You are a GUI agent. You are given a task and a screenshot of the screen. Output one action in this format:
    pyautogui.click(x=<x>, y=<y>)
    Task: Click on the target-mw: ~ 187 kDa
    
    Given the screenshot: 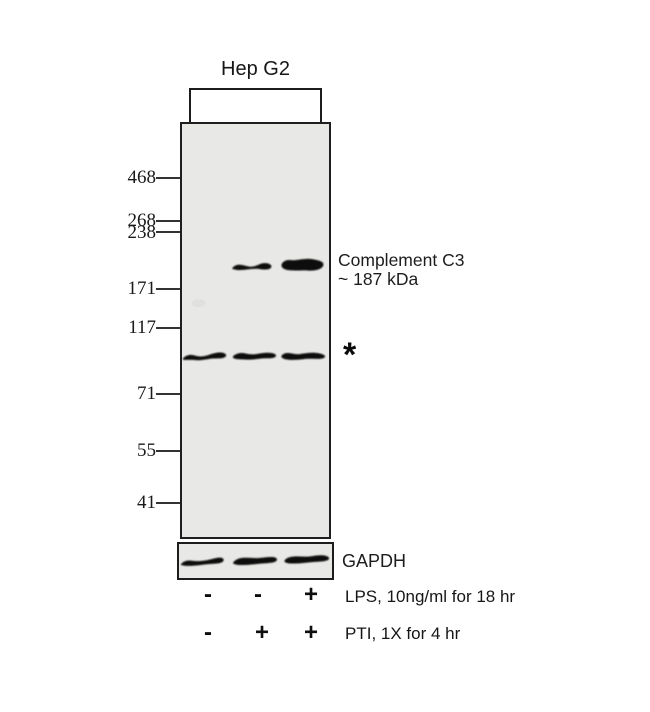 What is the action you would take?
    pyautogui.click(x=378, y=278)
    